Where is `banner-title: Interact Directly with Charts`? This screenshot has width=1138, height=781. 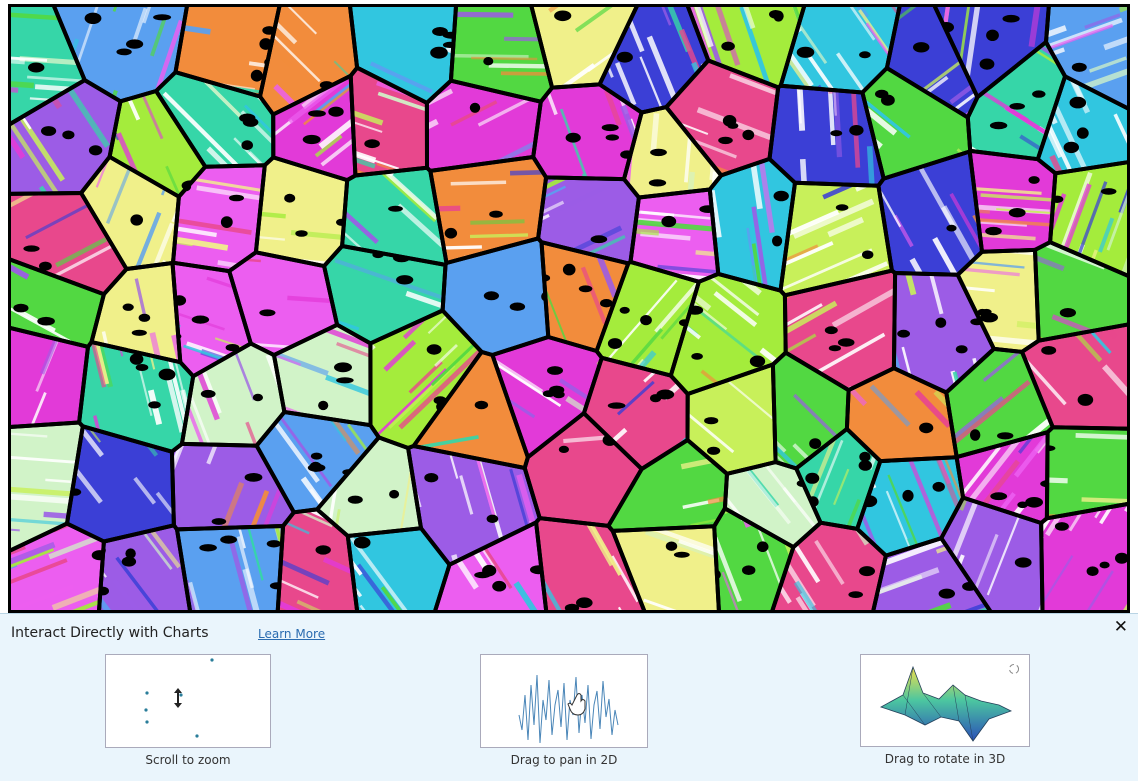
banner-title: Interact Directly with Charts is located at coordinates (110, 633).